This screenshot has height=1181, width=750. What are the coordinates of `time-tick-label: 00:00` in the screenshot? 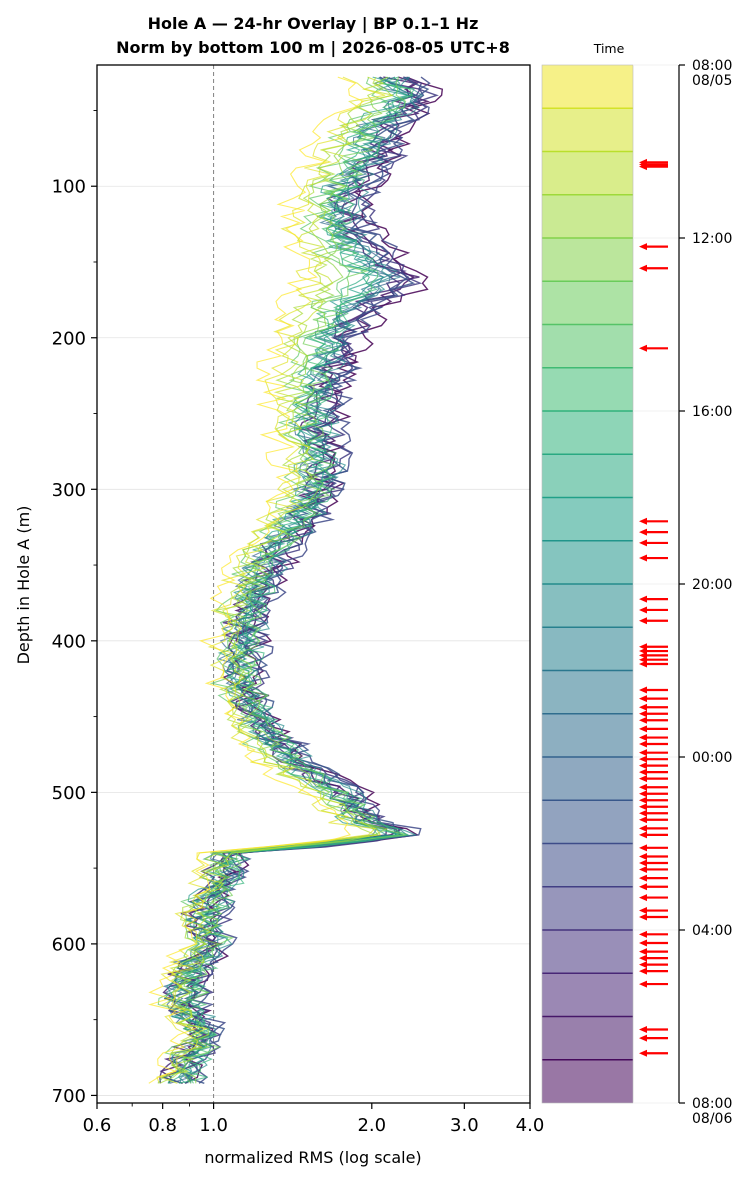 It's located at (712, 758).